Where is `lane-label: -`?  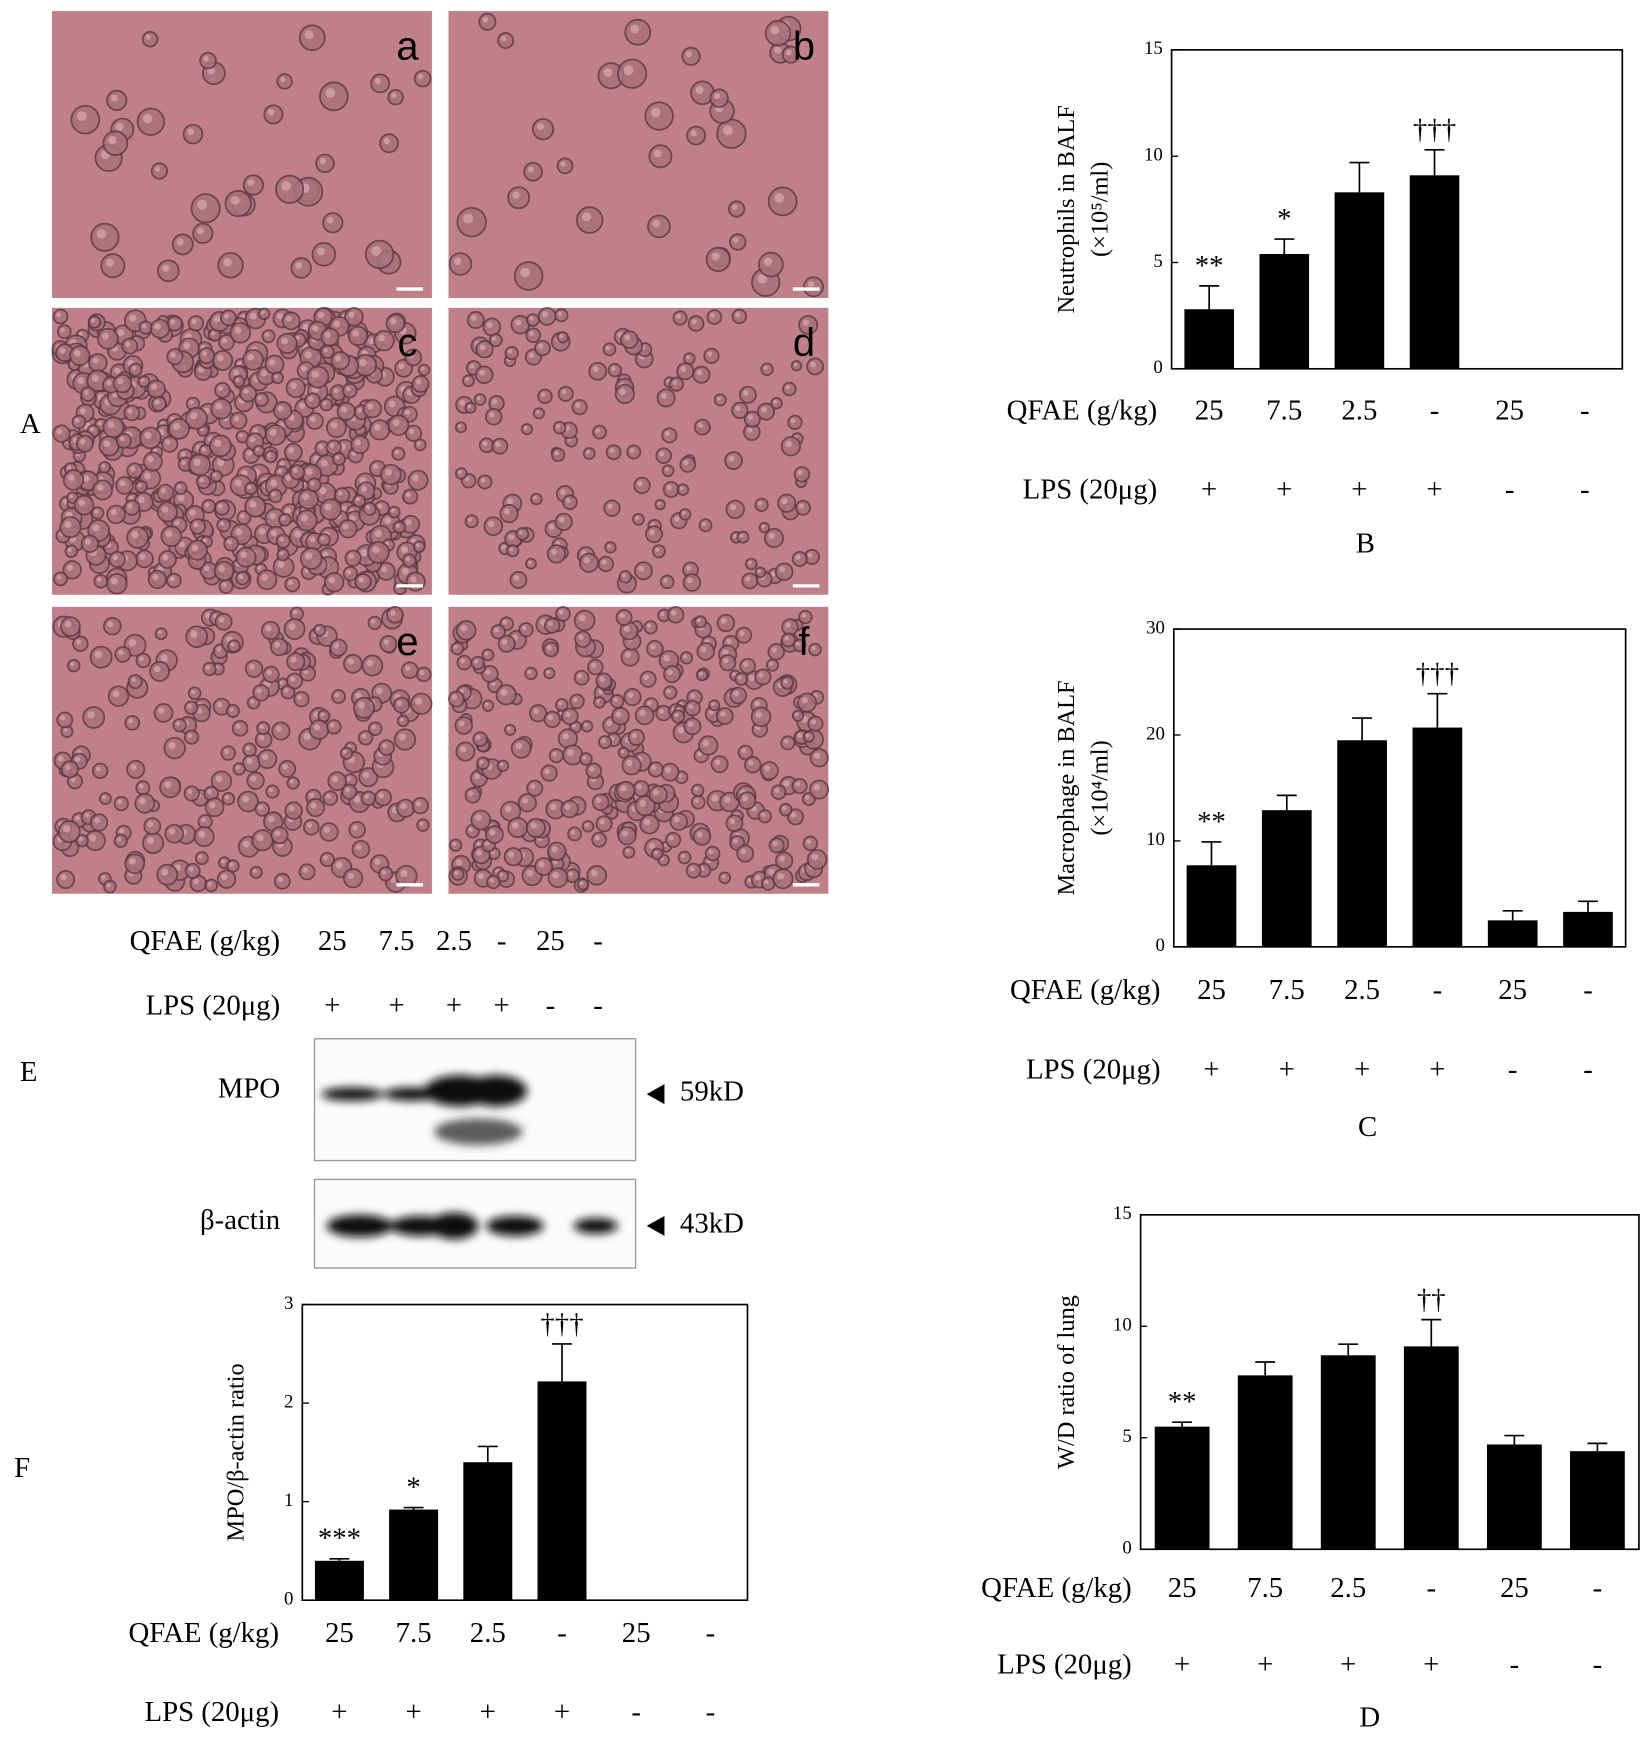 lane-label: - is located at coordinates (551, 1005).